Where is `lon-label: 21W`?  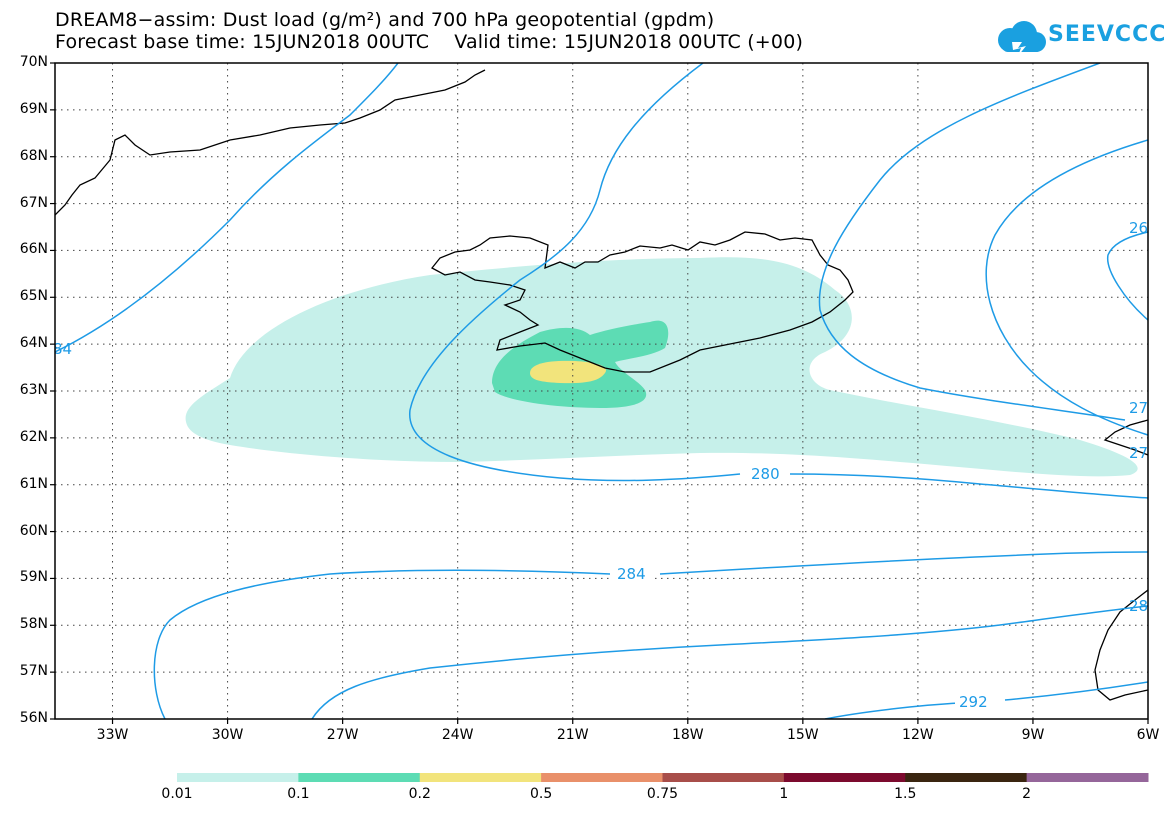 lon-label: 21W is located at coordinates (572, 735).